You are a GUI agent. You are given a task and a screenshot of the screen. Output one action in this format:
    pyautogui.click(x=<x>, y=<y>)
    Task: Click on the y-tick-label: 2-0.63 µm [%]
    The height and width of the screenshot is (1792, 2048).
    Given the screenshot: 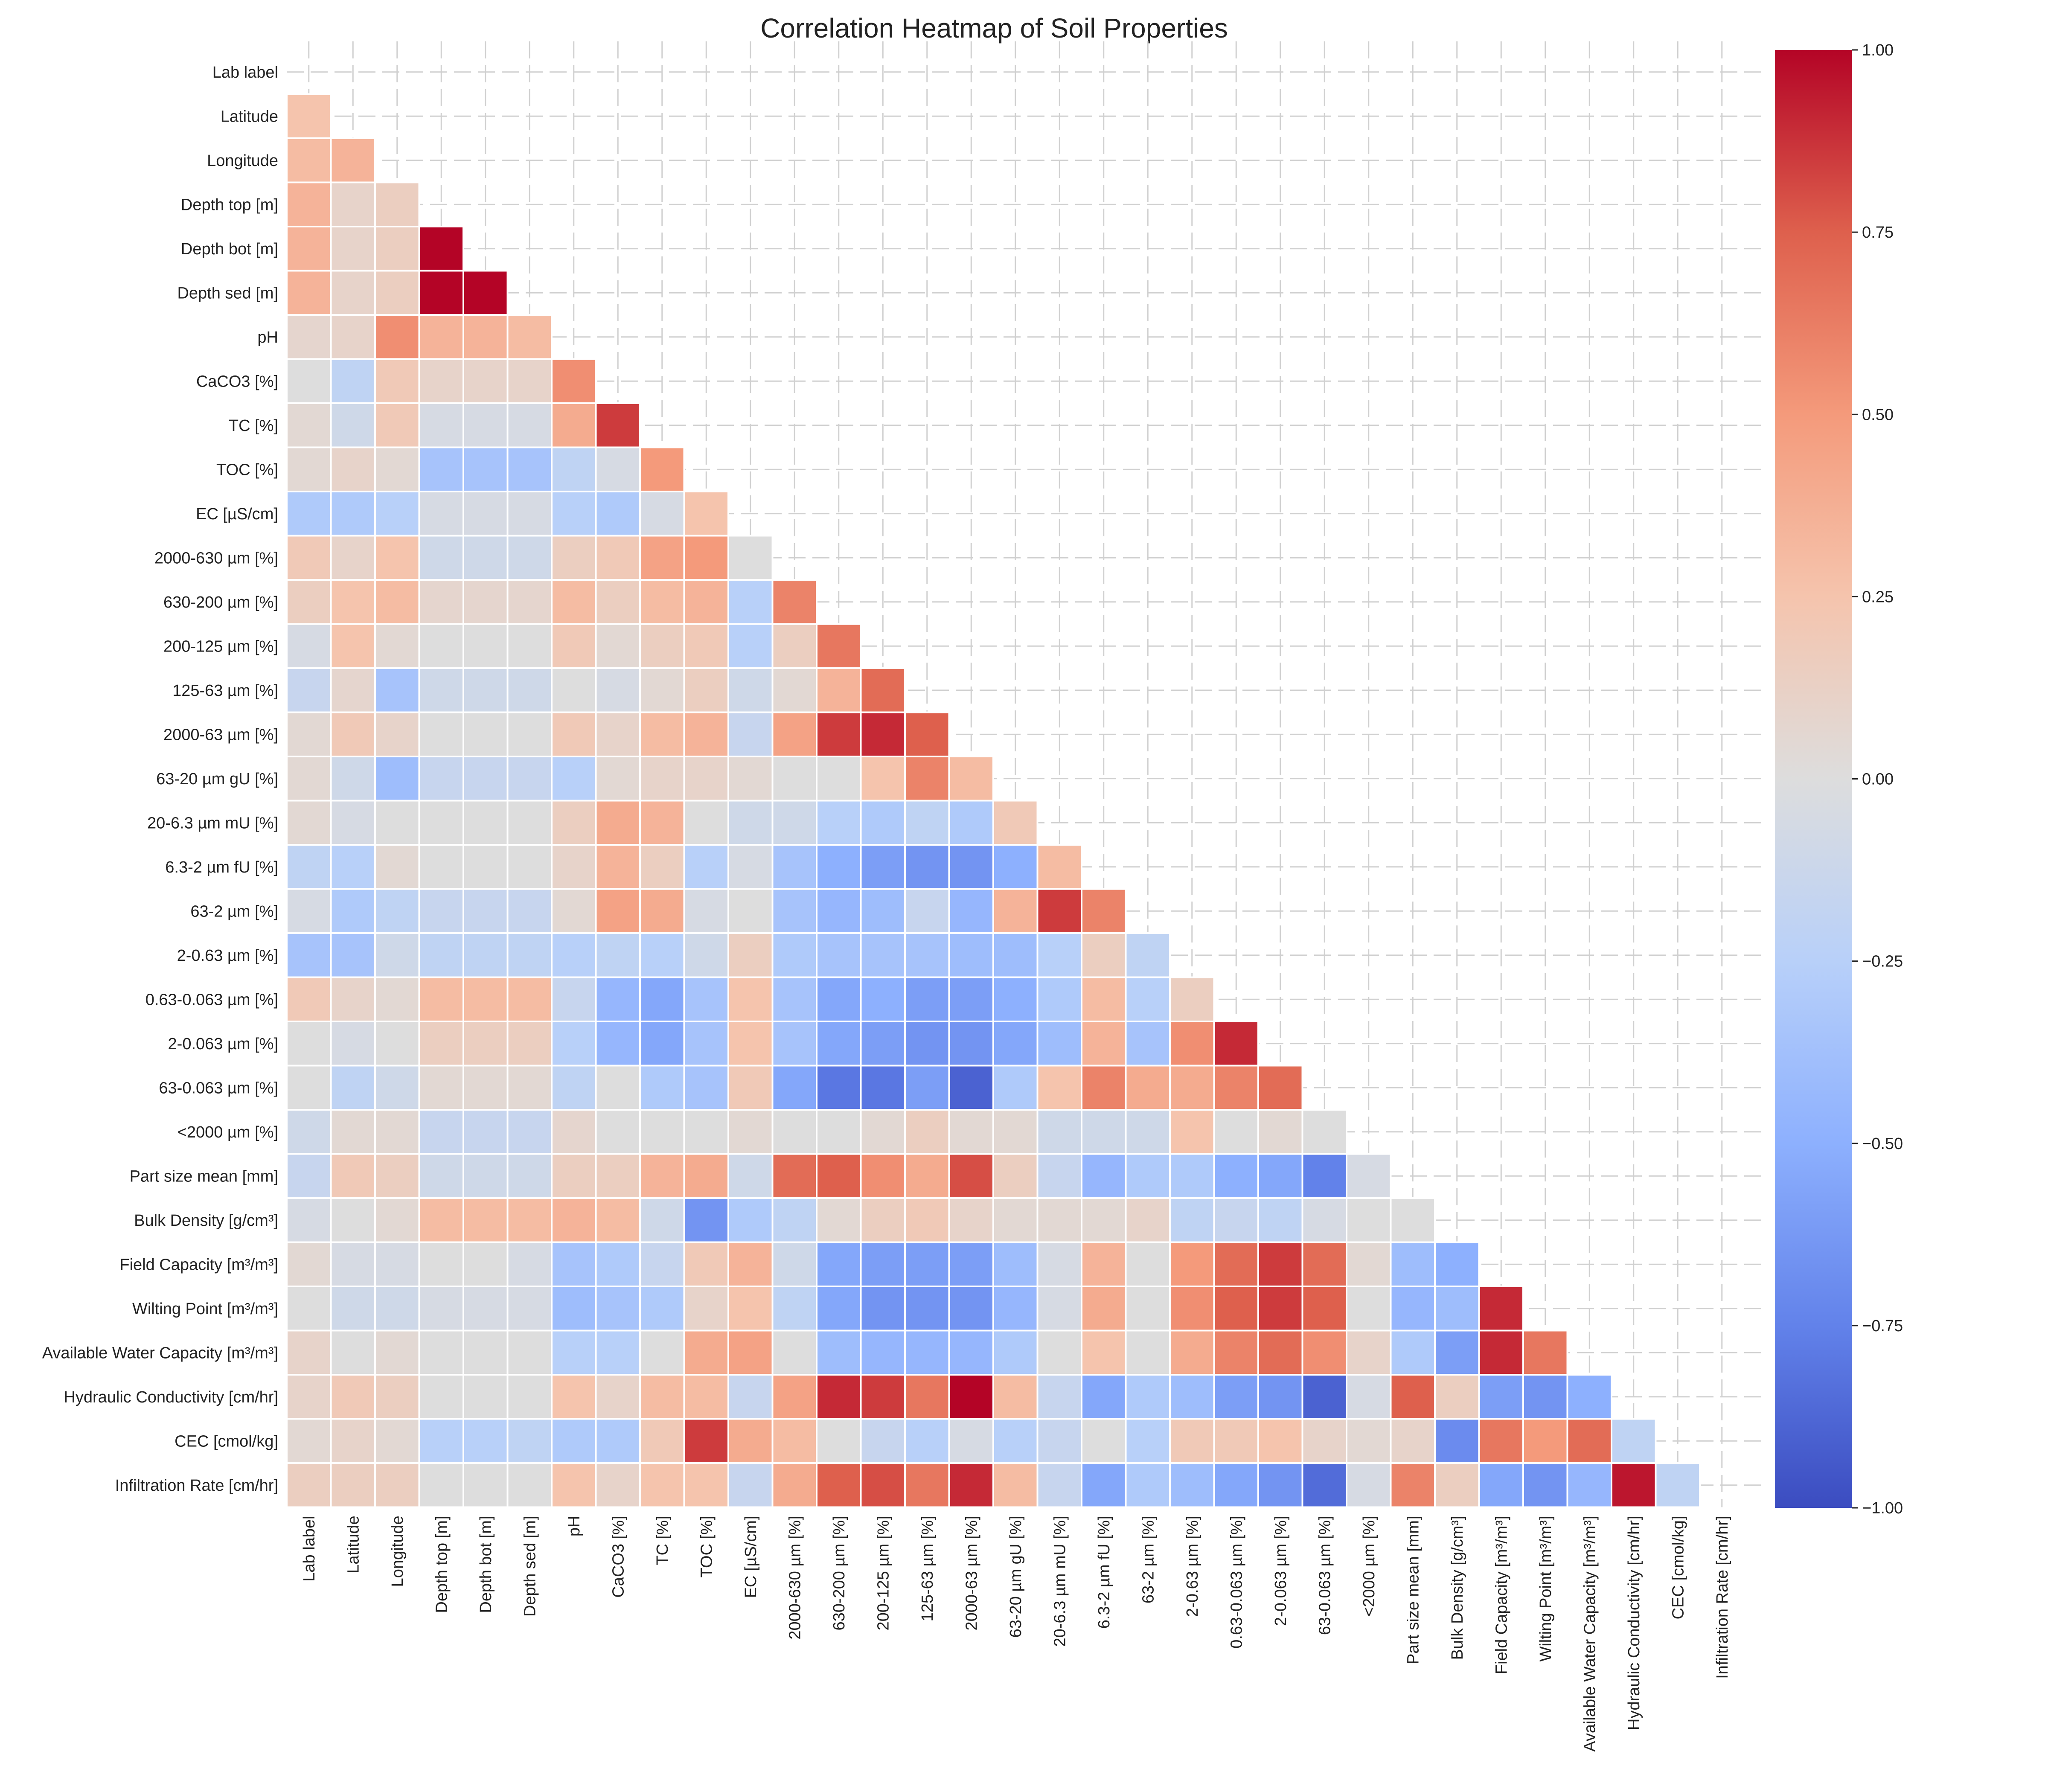 What is the action you would take?
    pyautogui.click(x=228, y=956)
    